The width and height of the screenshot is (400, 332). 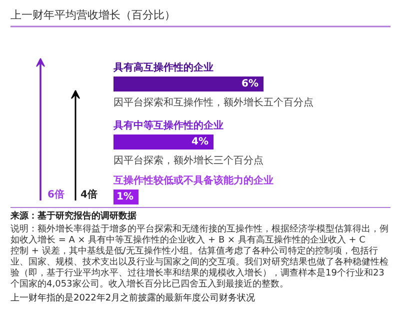 What do you see at coordinates (73, 216) in the screenshot?
I see `source-note: 来源：基于研究报告的调研数据` at bounding box center [73, 216].